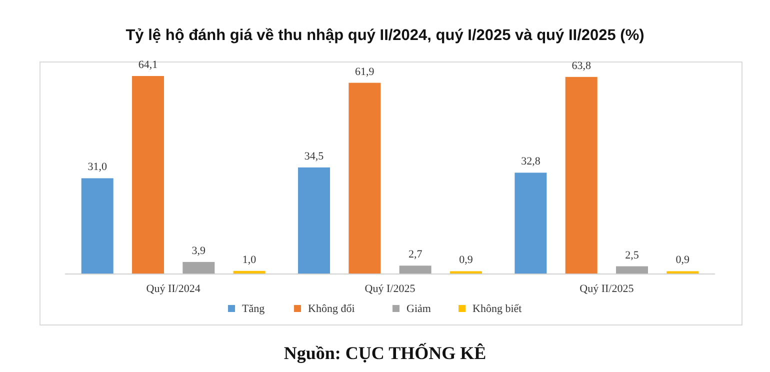 This screenshot has width=770, height=372. What do you see at coordinates (385, 35) in the screenshot?
I see `chart-title: Tỷ lệ hộ đánh giá về thu nhập quý II/2024, quý I/2025 và quý II/2025 (%)` at bounding box center [385, 35].